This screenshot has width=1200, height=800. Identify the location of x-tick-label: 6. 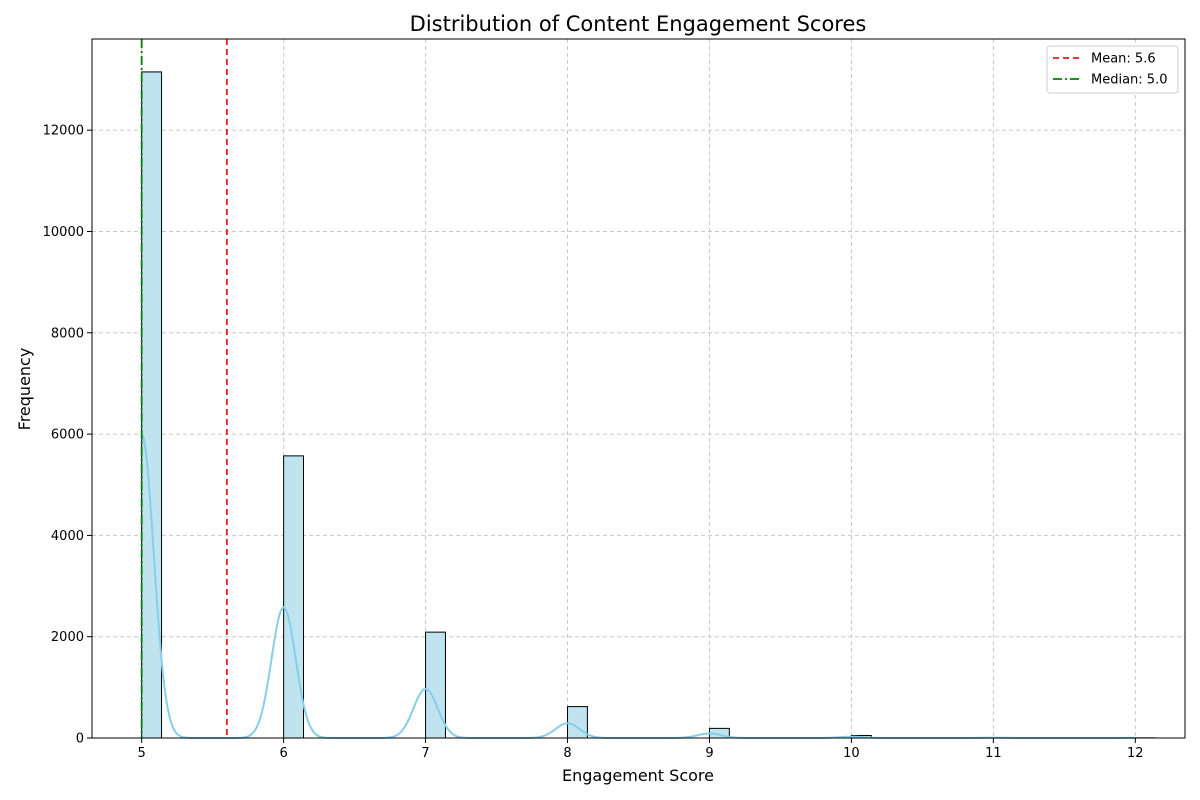
(283, 753).